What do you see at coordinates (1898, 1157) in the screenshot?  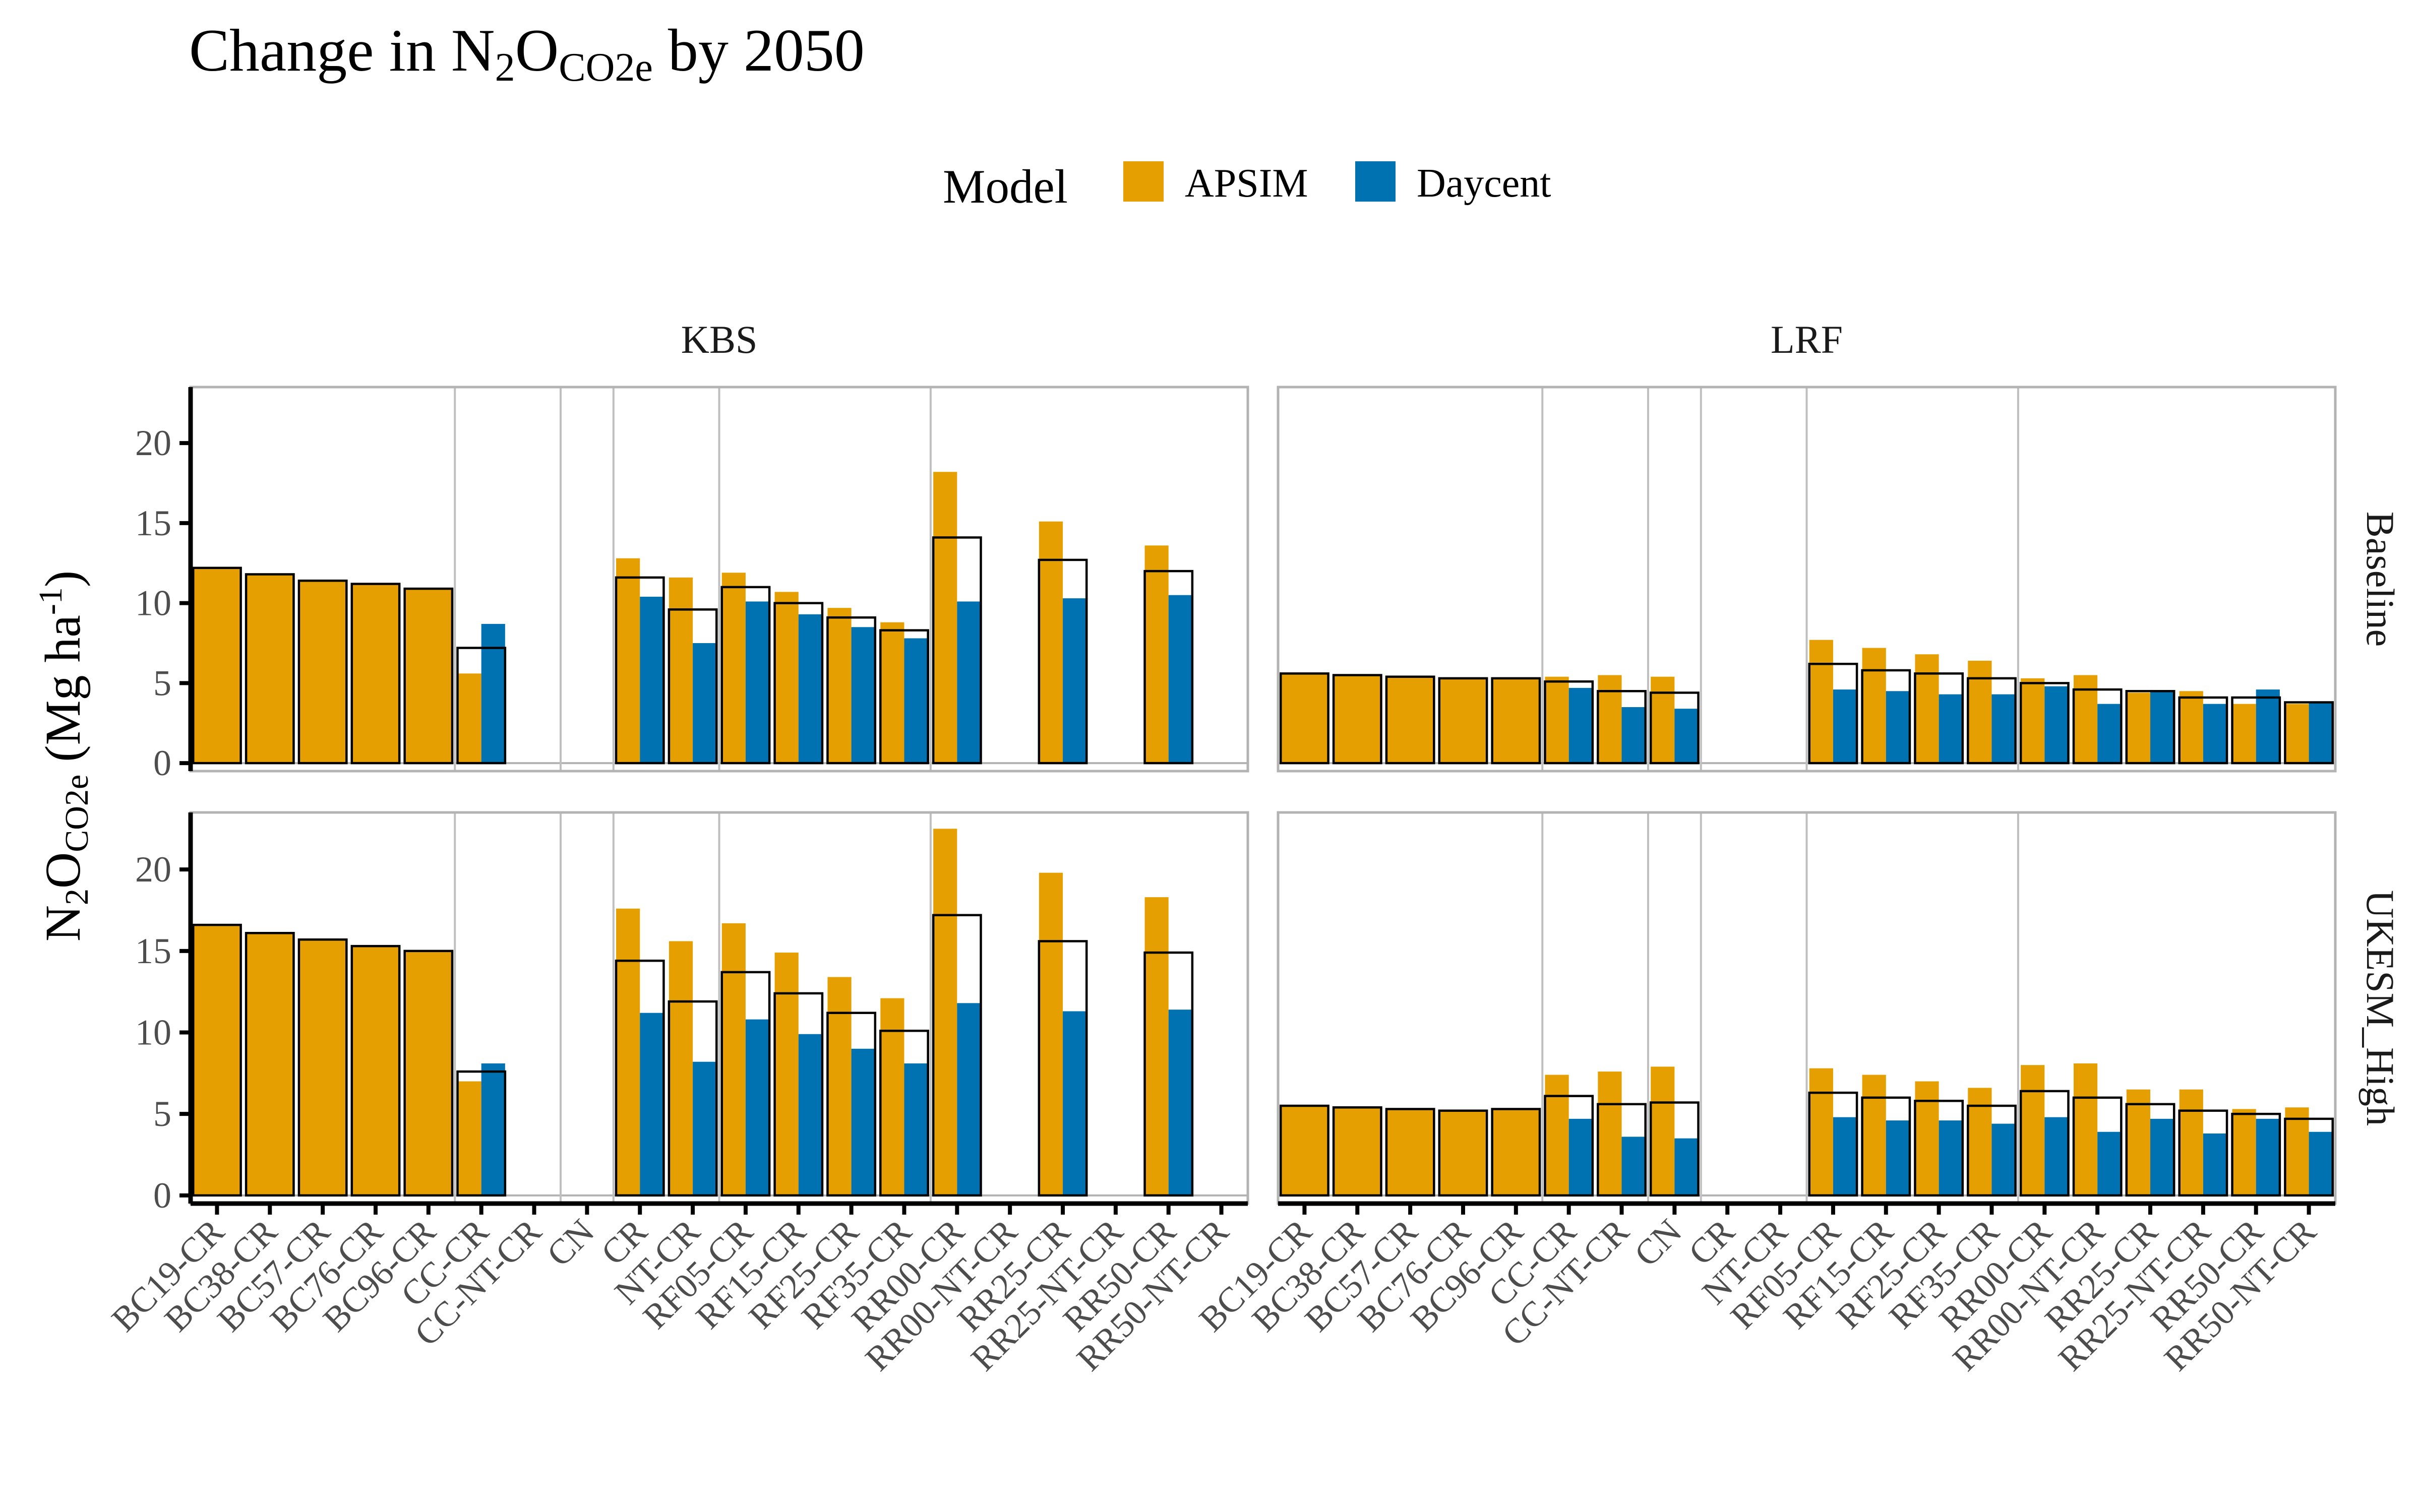 I see `bar-daycent-rf15-cr` at bounding box center [1898, 1157].